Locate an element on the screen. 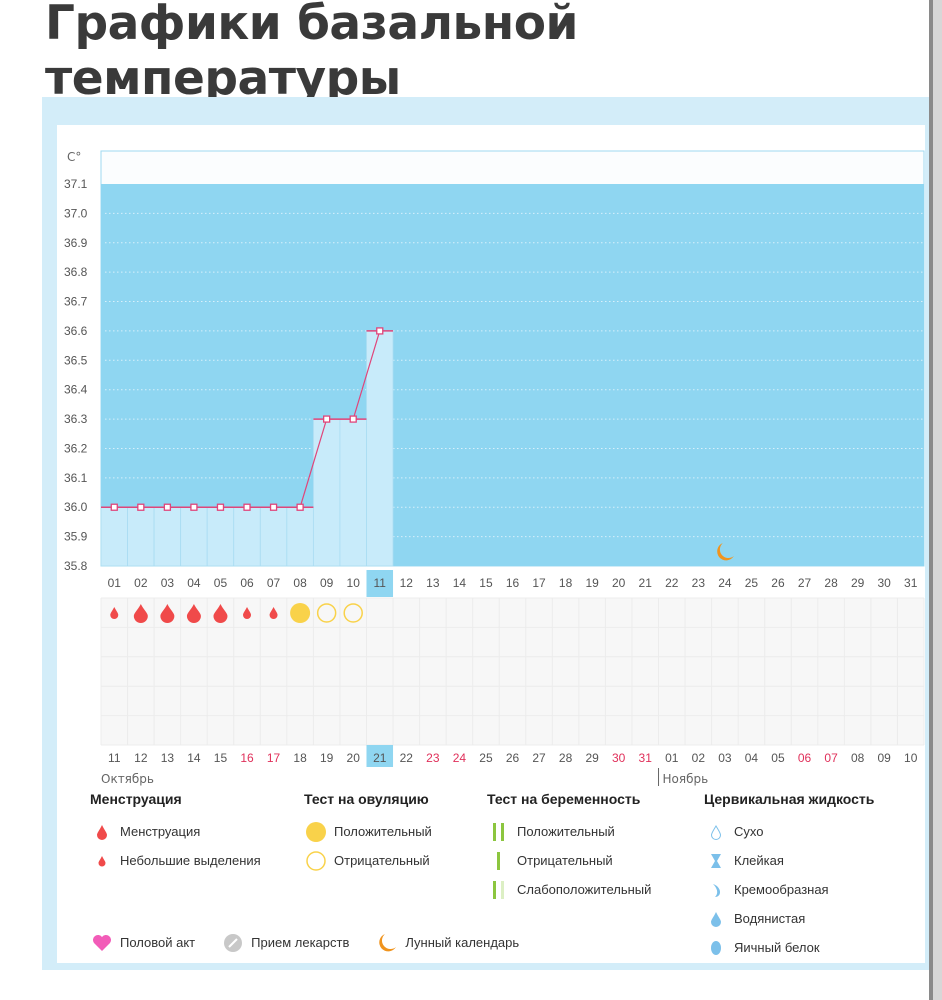 The image size is (942, 1000). date-label: 29 is located at coordinates (592, 758).